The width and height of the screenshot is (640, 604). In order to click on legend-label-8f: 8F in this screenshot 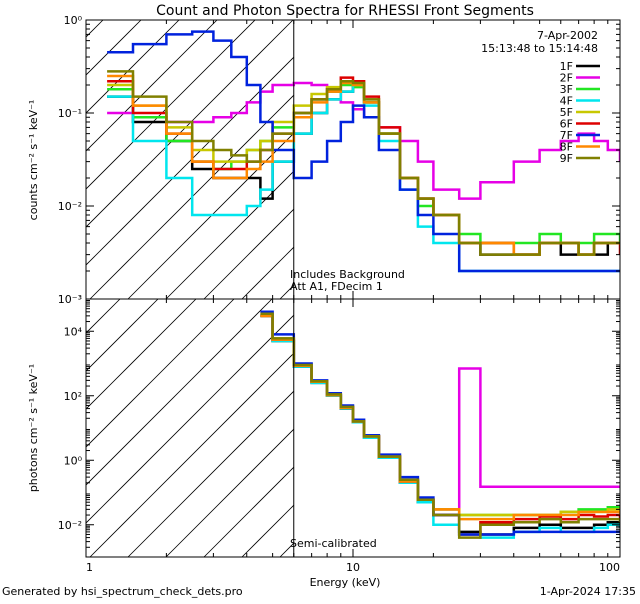, I will do `click(566, 147)`.